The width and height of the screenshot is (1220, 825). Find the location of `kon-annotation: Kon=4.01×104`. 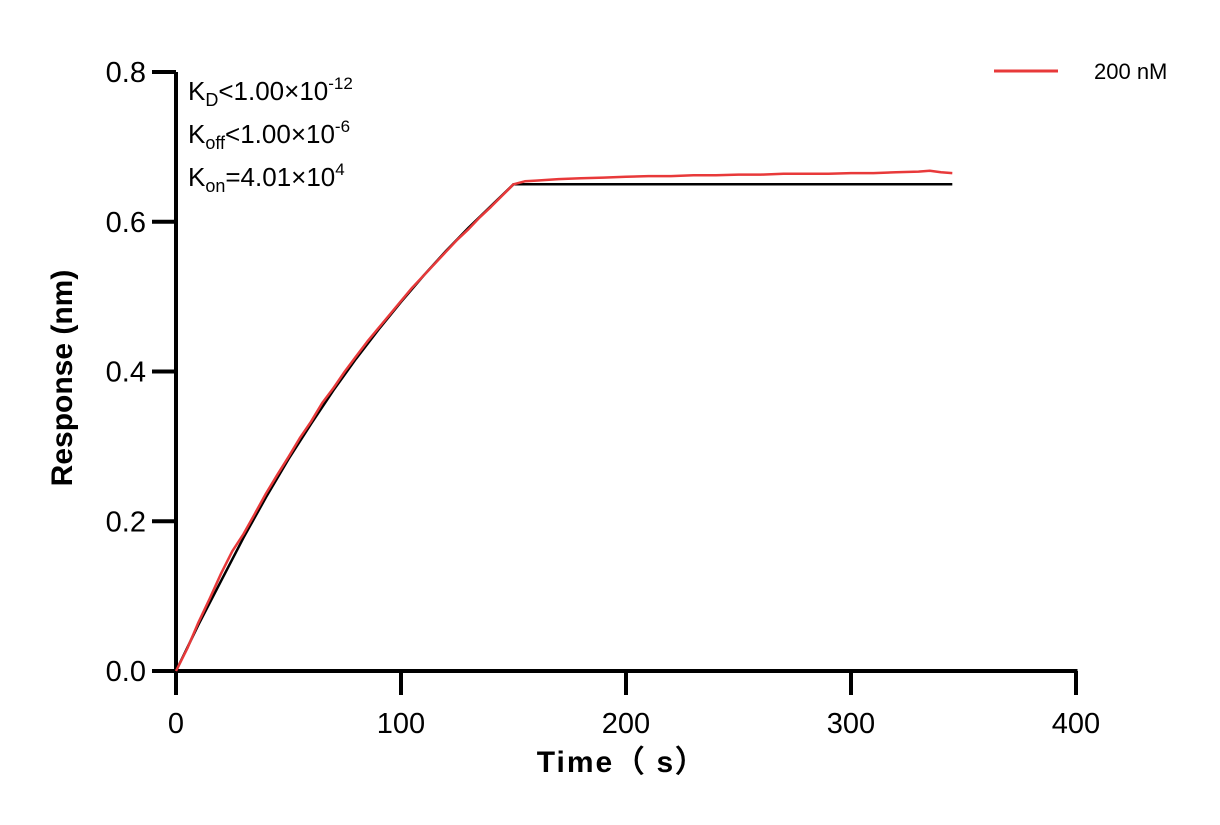

kon-annotation: Kon=4.01×104 is located at coordinates (266, 178).